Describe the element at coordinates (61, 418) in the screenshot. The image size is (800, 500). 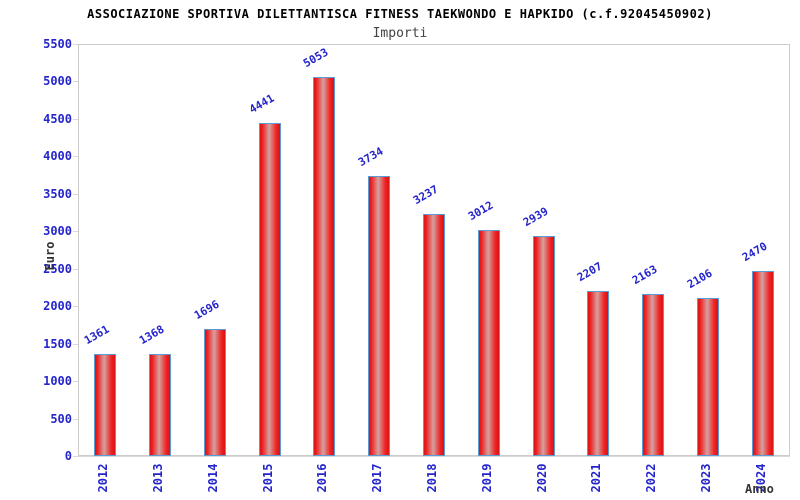
I see `y-tick-label: 500` at that location.